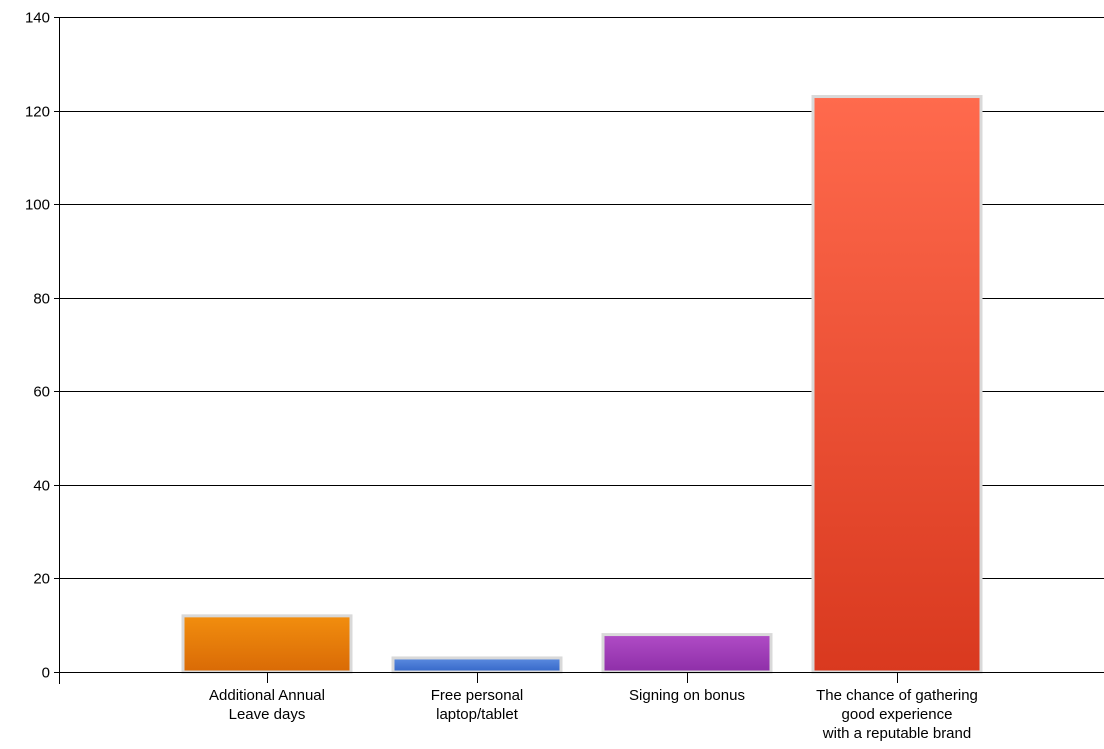  What do you see at coordinates (897, 695) in the screenshot?
I see `x-tick-label: The chance of gathering` at bounding box center [897, 695].